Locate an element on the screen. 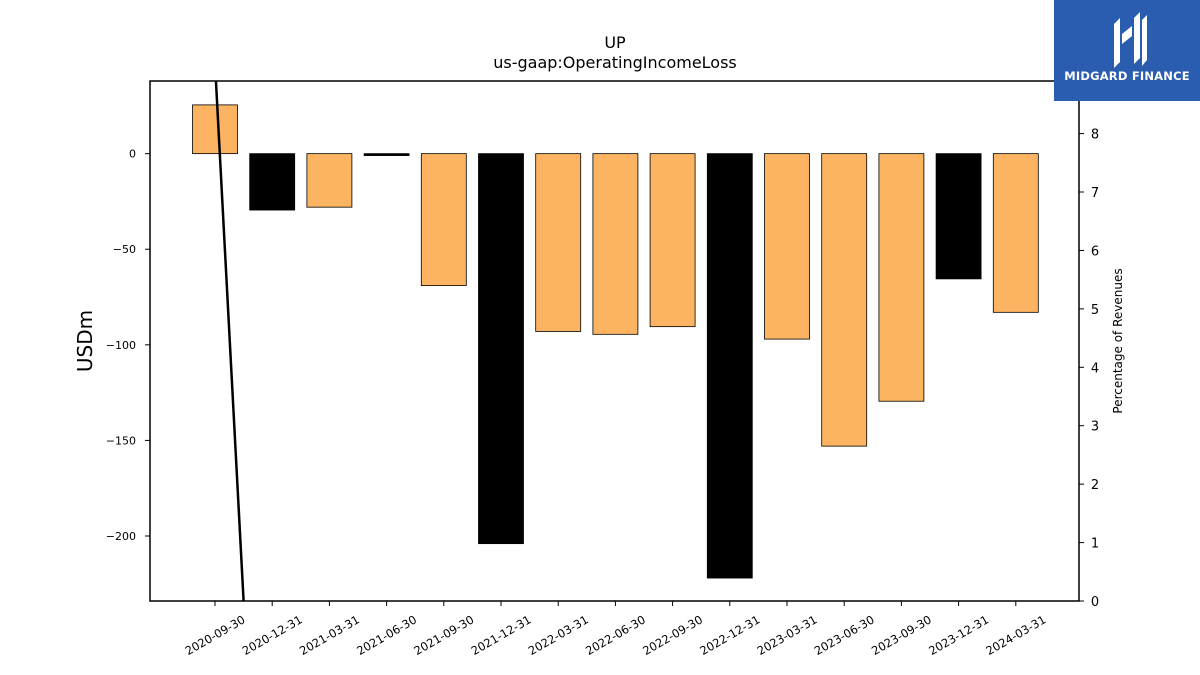  x-tick-label: 2021-12-31 is located at coordinates (501, 635).